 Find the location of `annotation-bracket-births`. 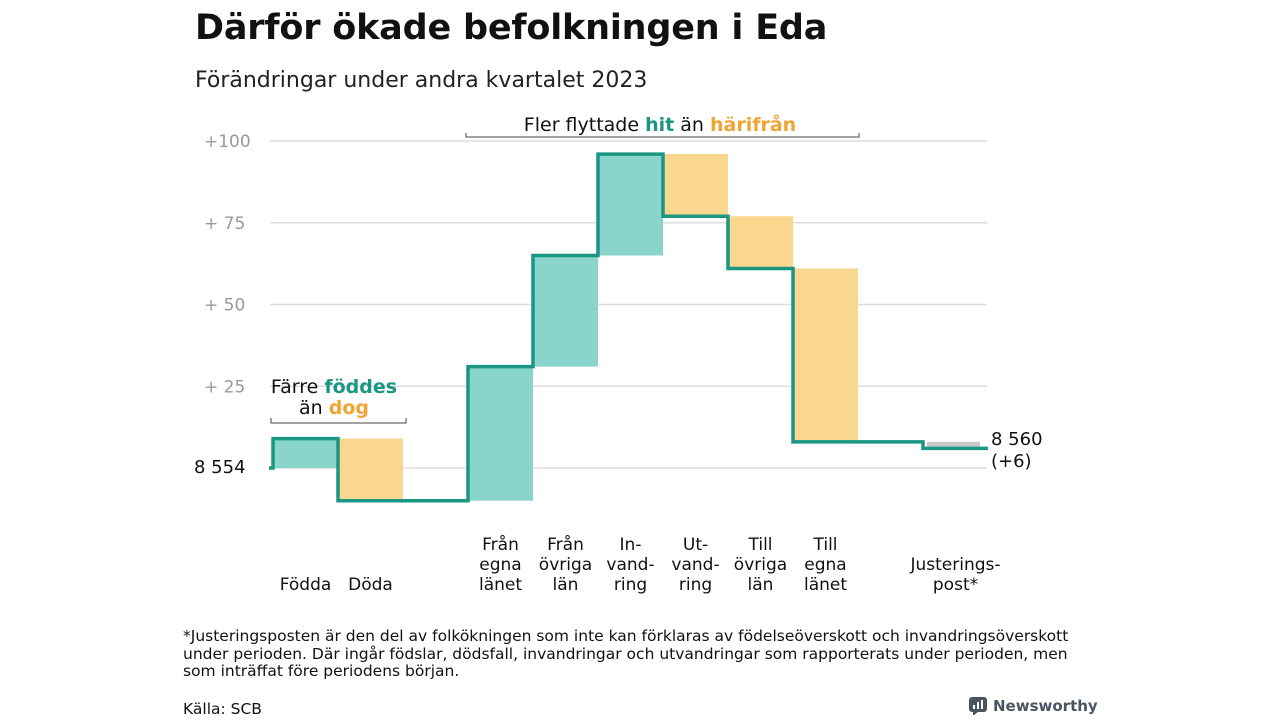

annotation-bracket-births is located at coordinates (338, 421).